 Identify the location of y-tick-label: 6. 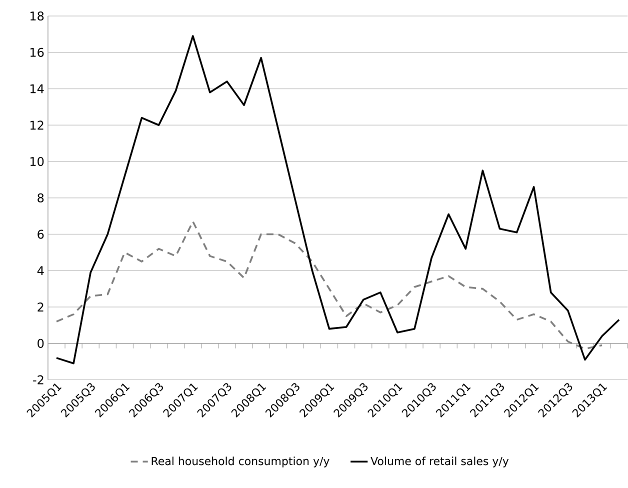
(41, 234).